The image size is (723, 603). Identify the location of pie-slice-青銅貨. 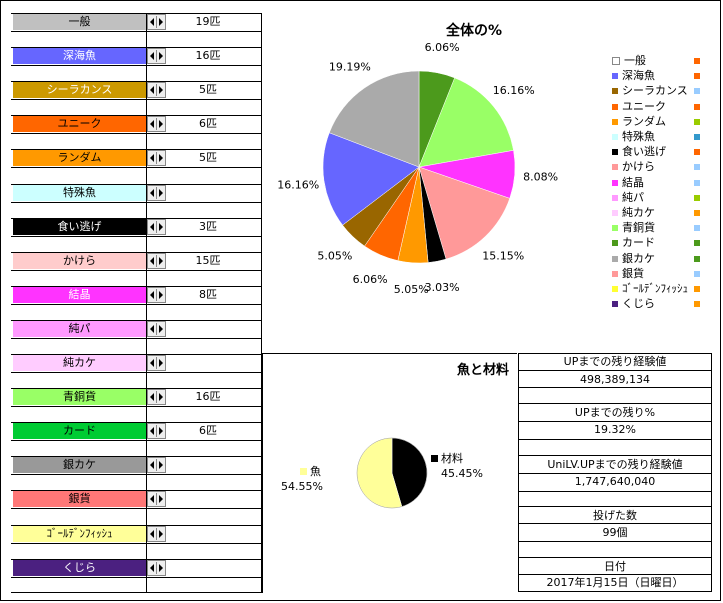
(466, 122).